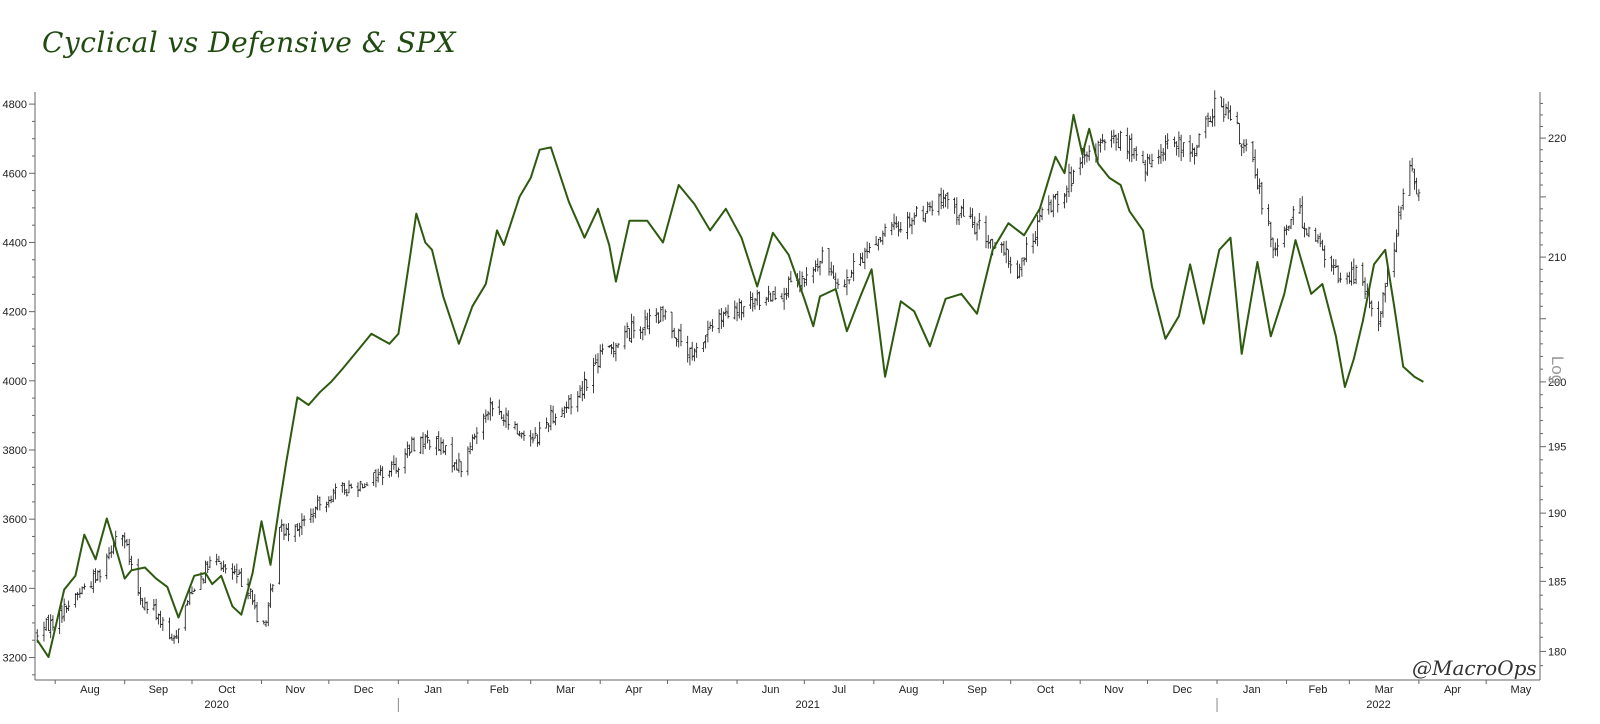 This screenshot has width=1600, height=724. What do you see at coordinates (15, 313) in the screenshot?
I see `left-axis-tick-label: 4200` at bounding box center [15, 313].